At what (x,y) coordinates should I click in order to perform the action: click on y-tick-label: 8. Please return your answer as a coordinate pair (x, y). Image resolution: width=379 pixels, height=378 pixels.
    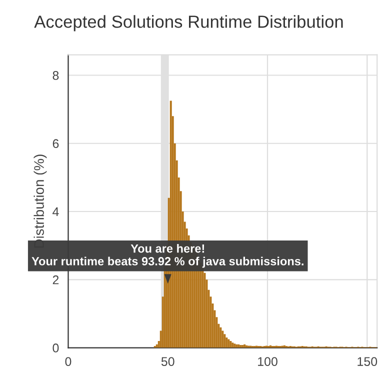
    Looking at the image, I should click on (55, 75).